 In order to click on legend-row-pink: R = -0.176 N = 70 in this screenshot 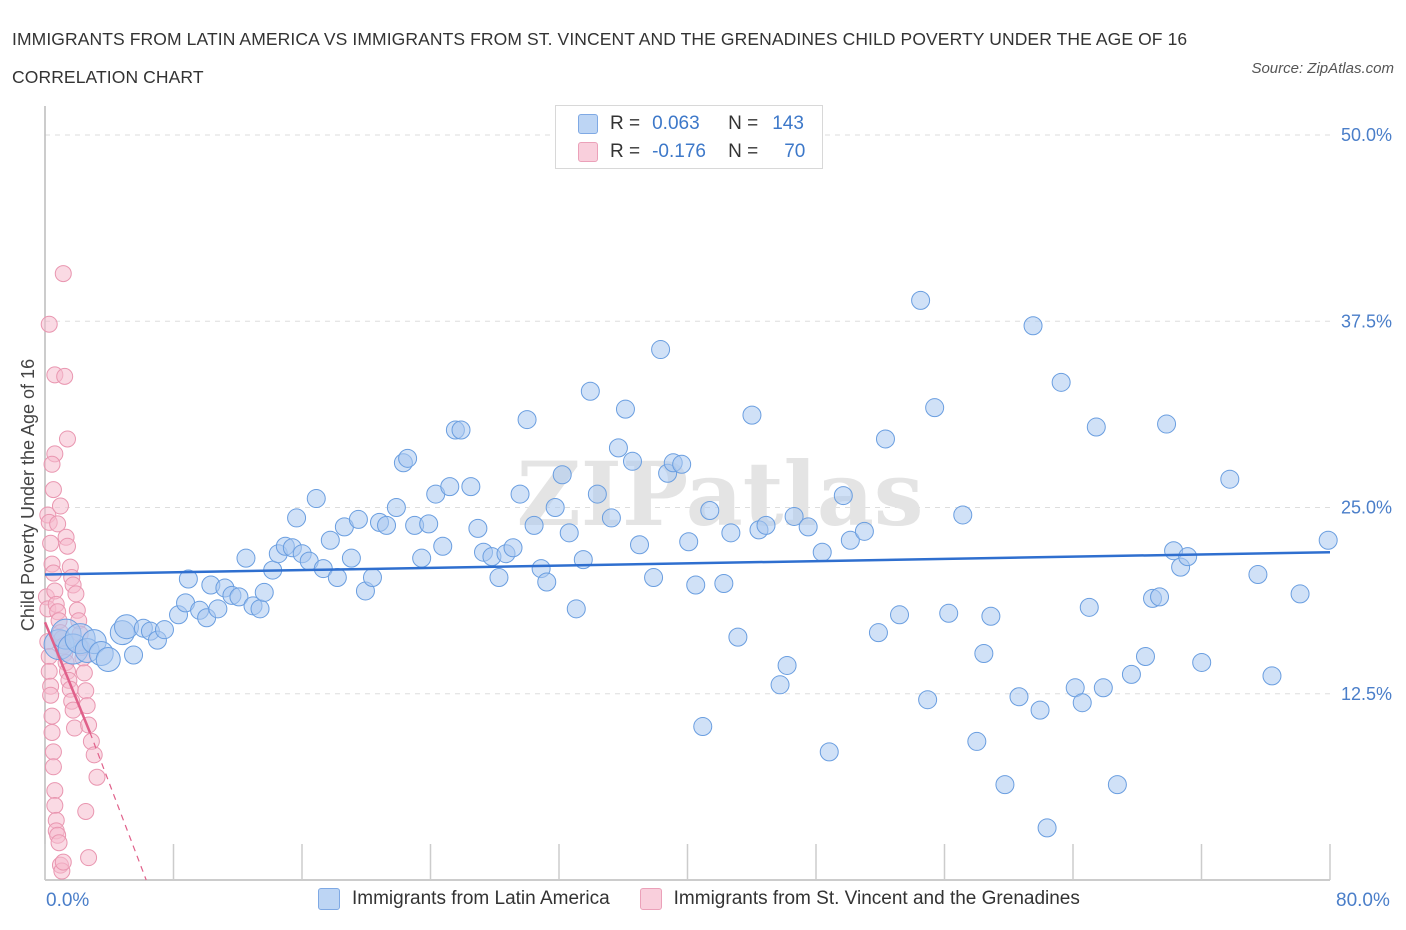, I will do `click(691, 152)`.